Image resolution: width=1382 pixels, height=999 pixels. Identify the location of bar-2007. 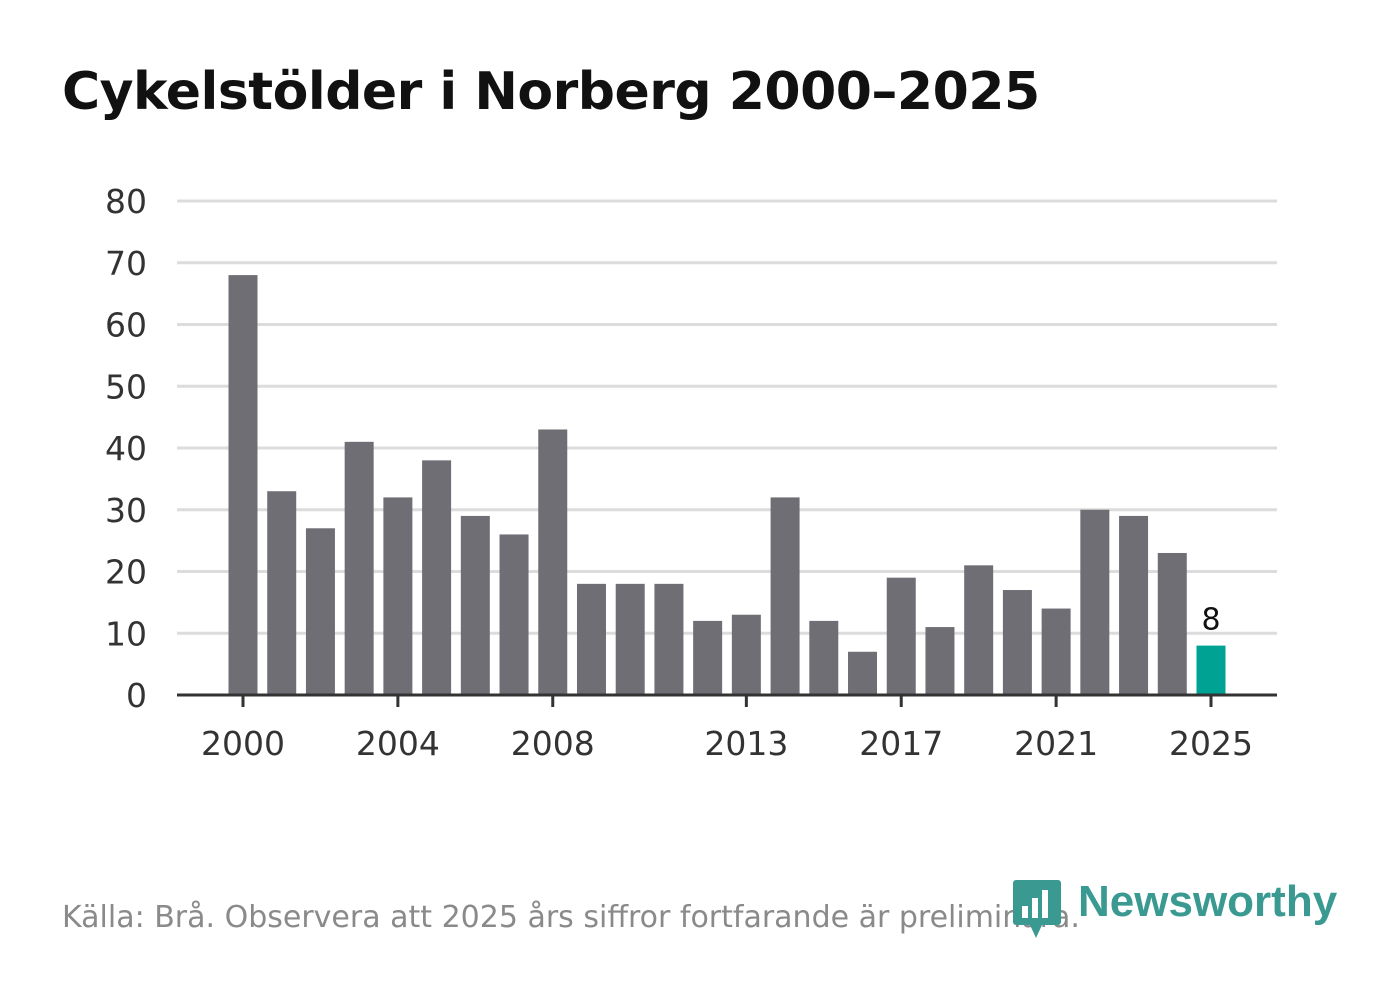
(514, 614).